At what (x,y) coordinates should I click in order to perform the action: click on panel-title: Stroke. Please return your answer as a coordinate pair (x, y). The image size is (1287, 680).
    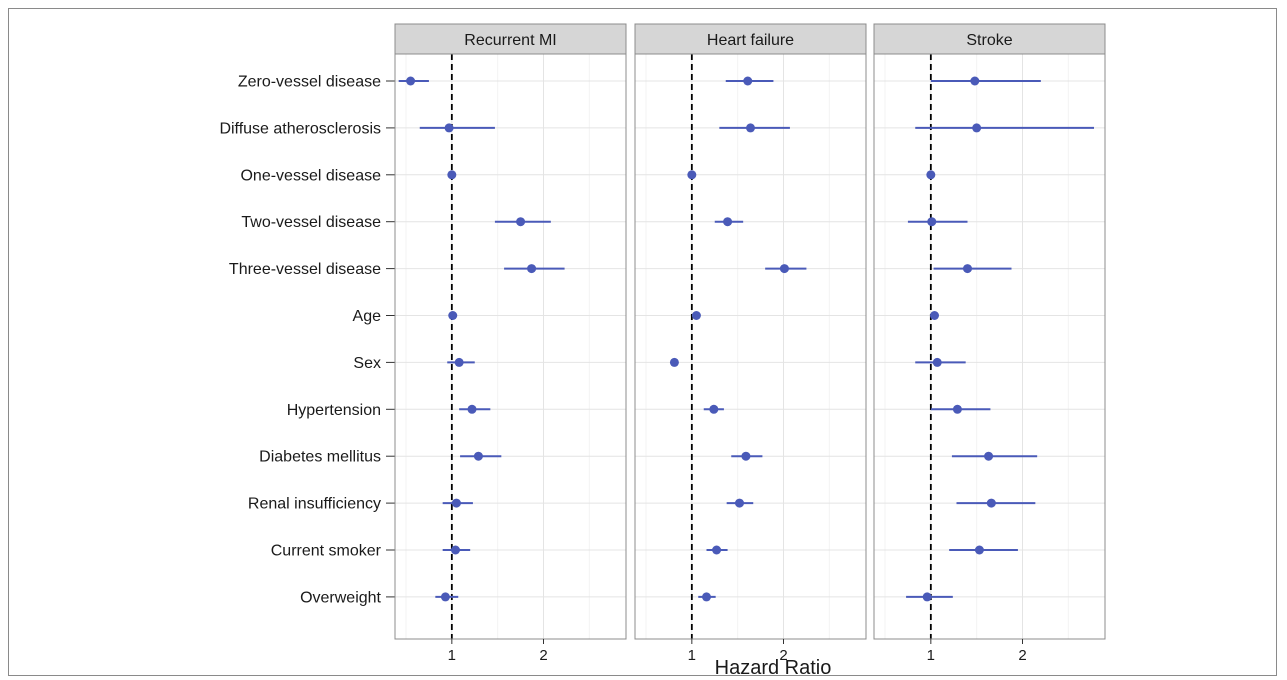
    Looking at the image, I should click on (989, 40).